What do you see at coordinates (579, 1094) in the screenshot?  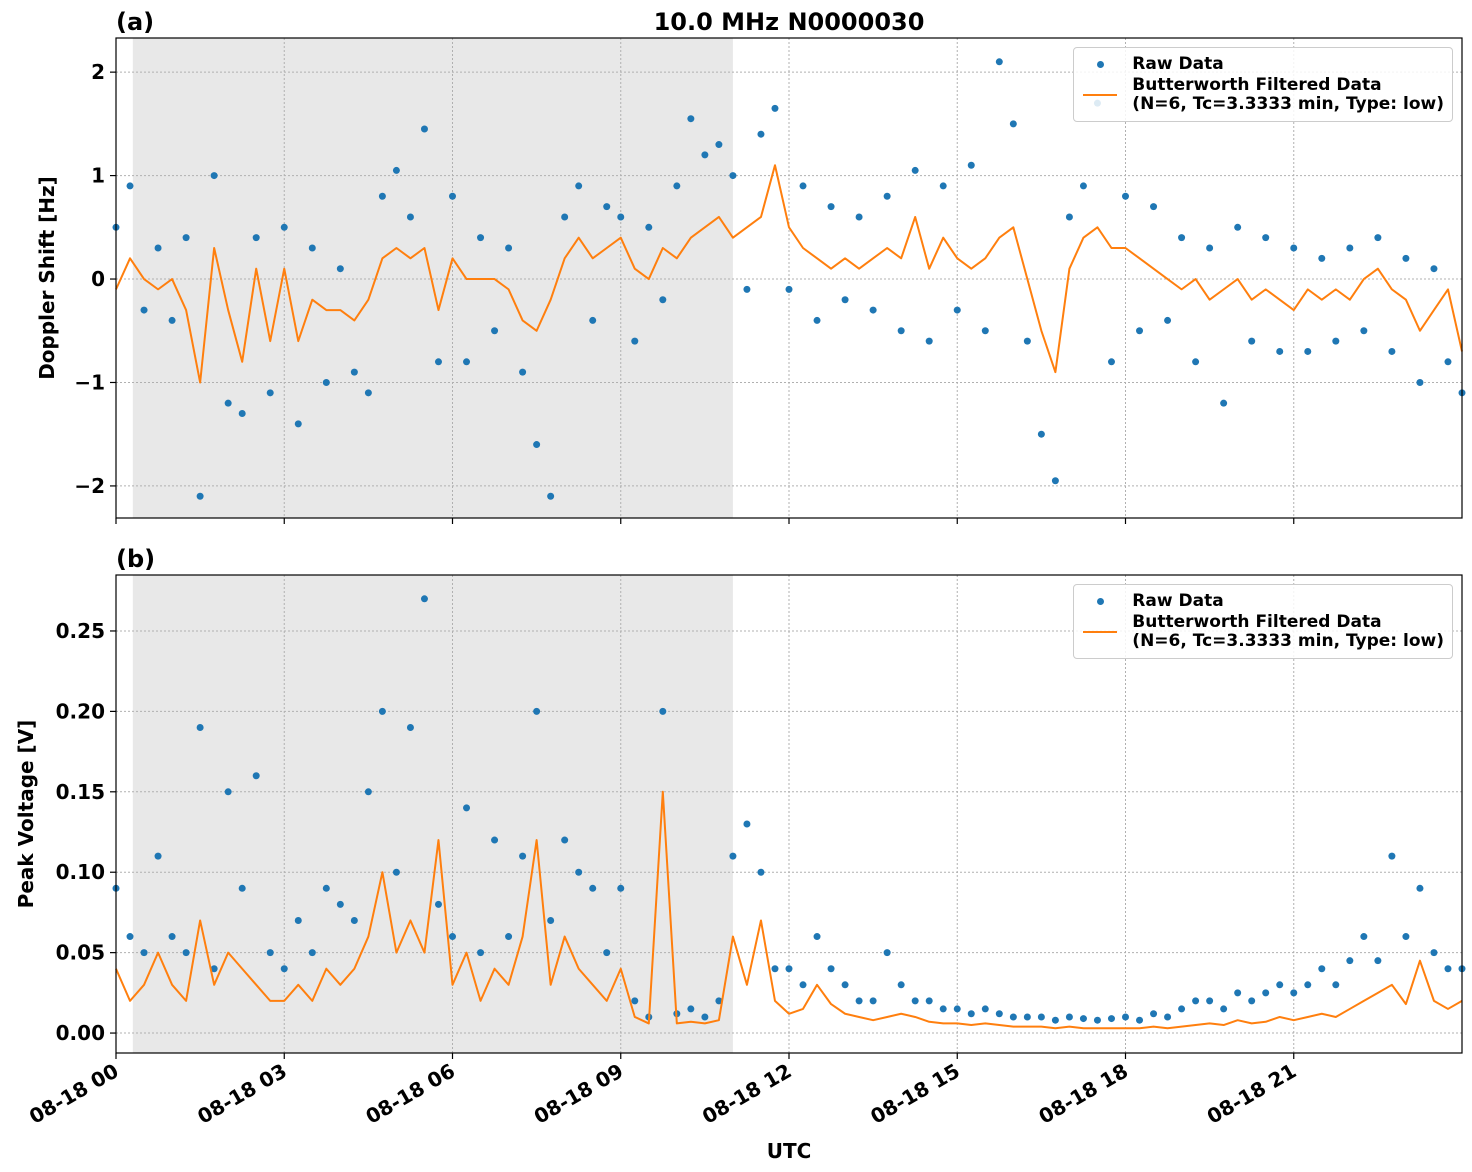 I see `x-tick-label: 08-18 09` at bounding box center [579, 1094].